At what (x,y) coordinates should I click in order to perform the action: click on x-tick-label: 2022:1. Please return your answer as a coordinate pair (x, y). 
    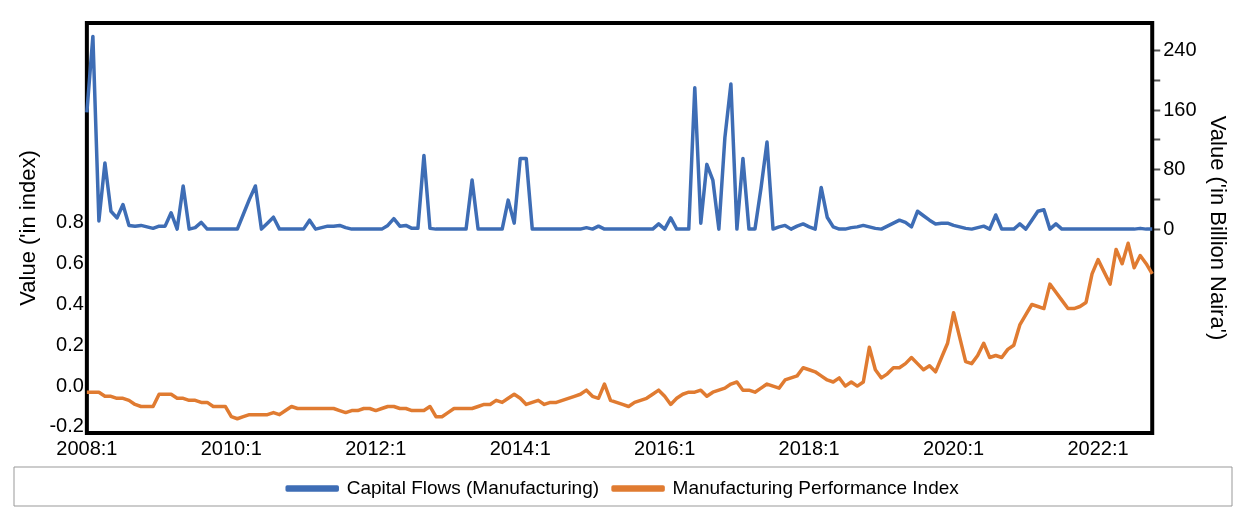
    Looking at the image, I should click on (1098, 447).